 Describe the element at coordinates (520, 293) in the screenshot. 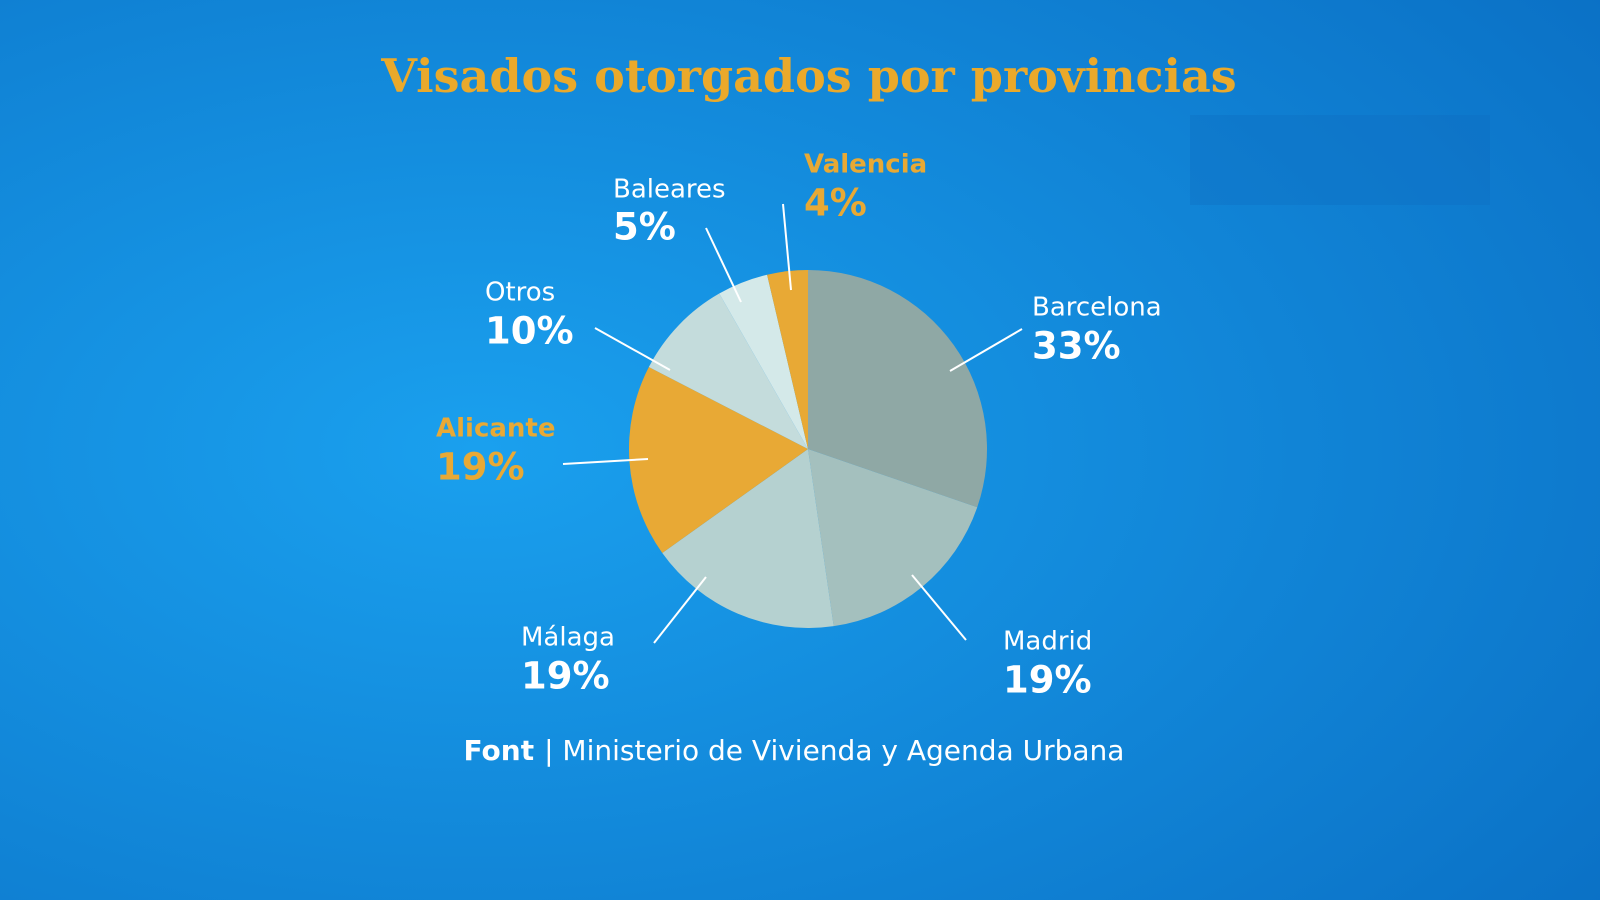

I see `slice-name: Otros` at that location.